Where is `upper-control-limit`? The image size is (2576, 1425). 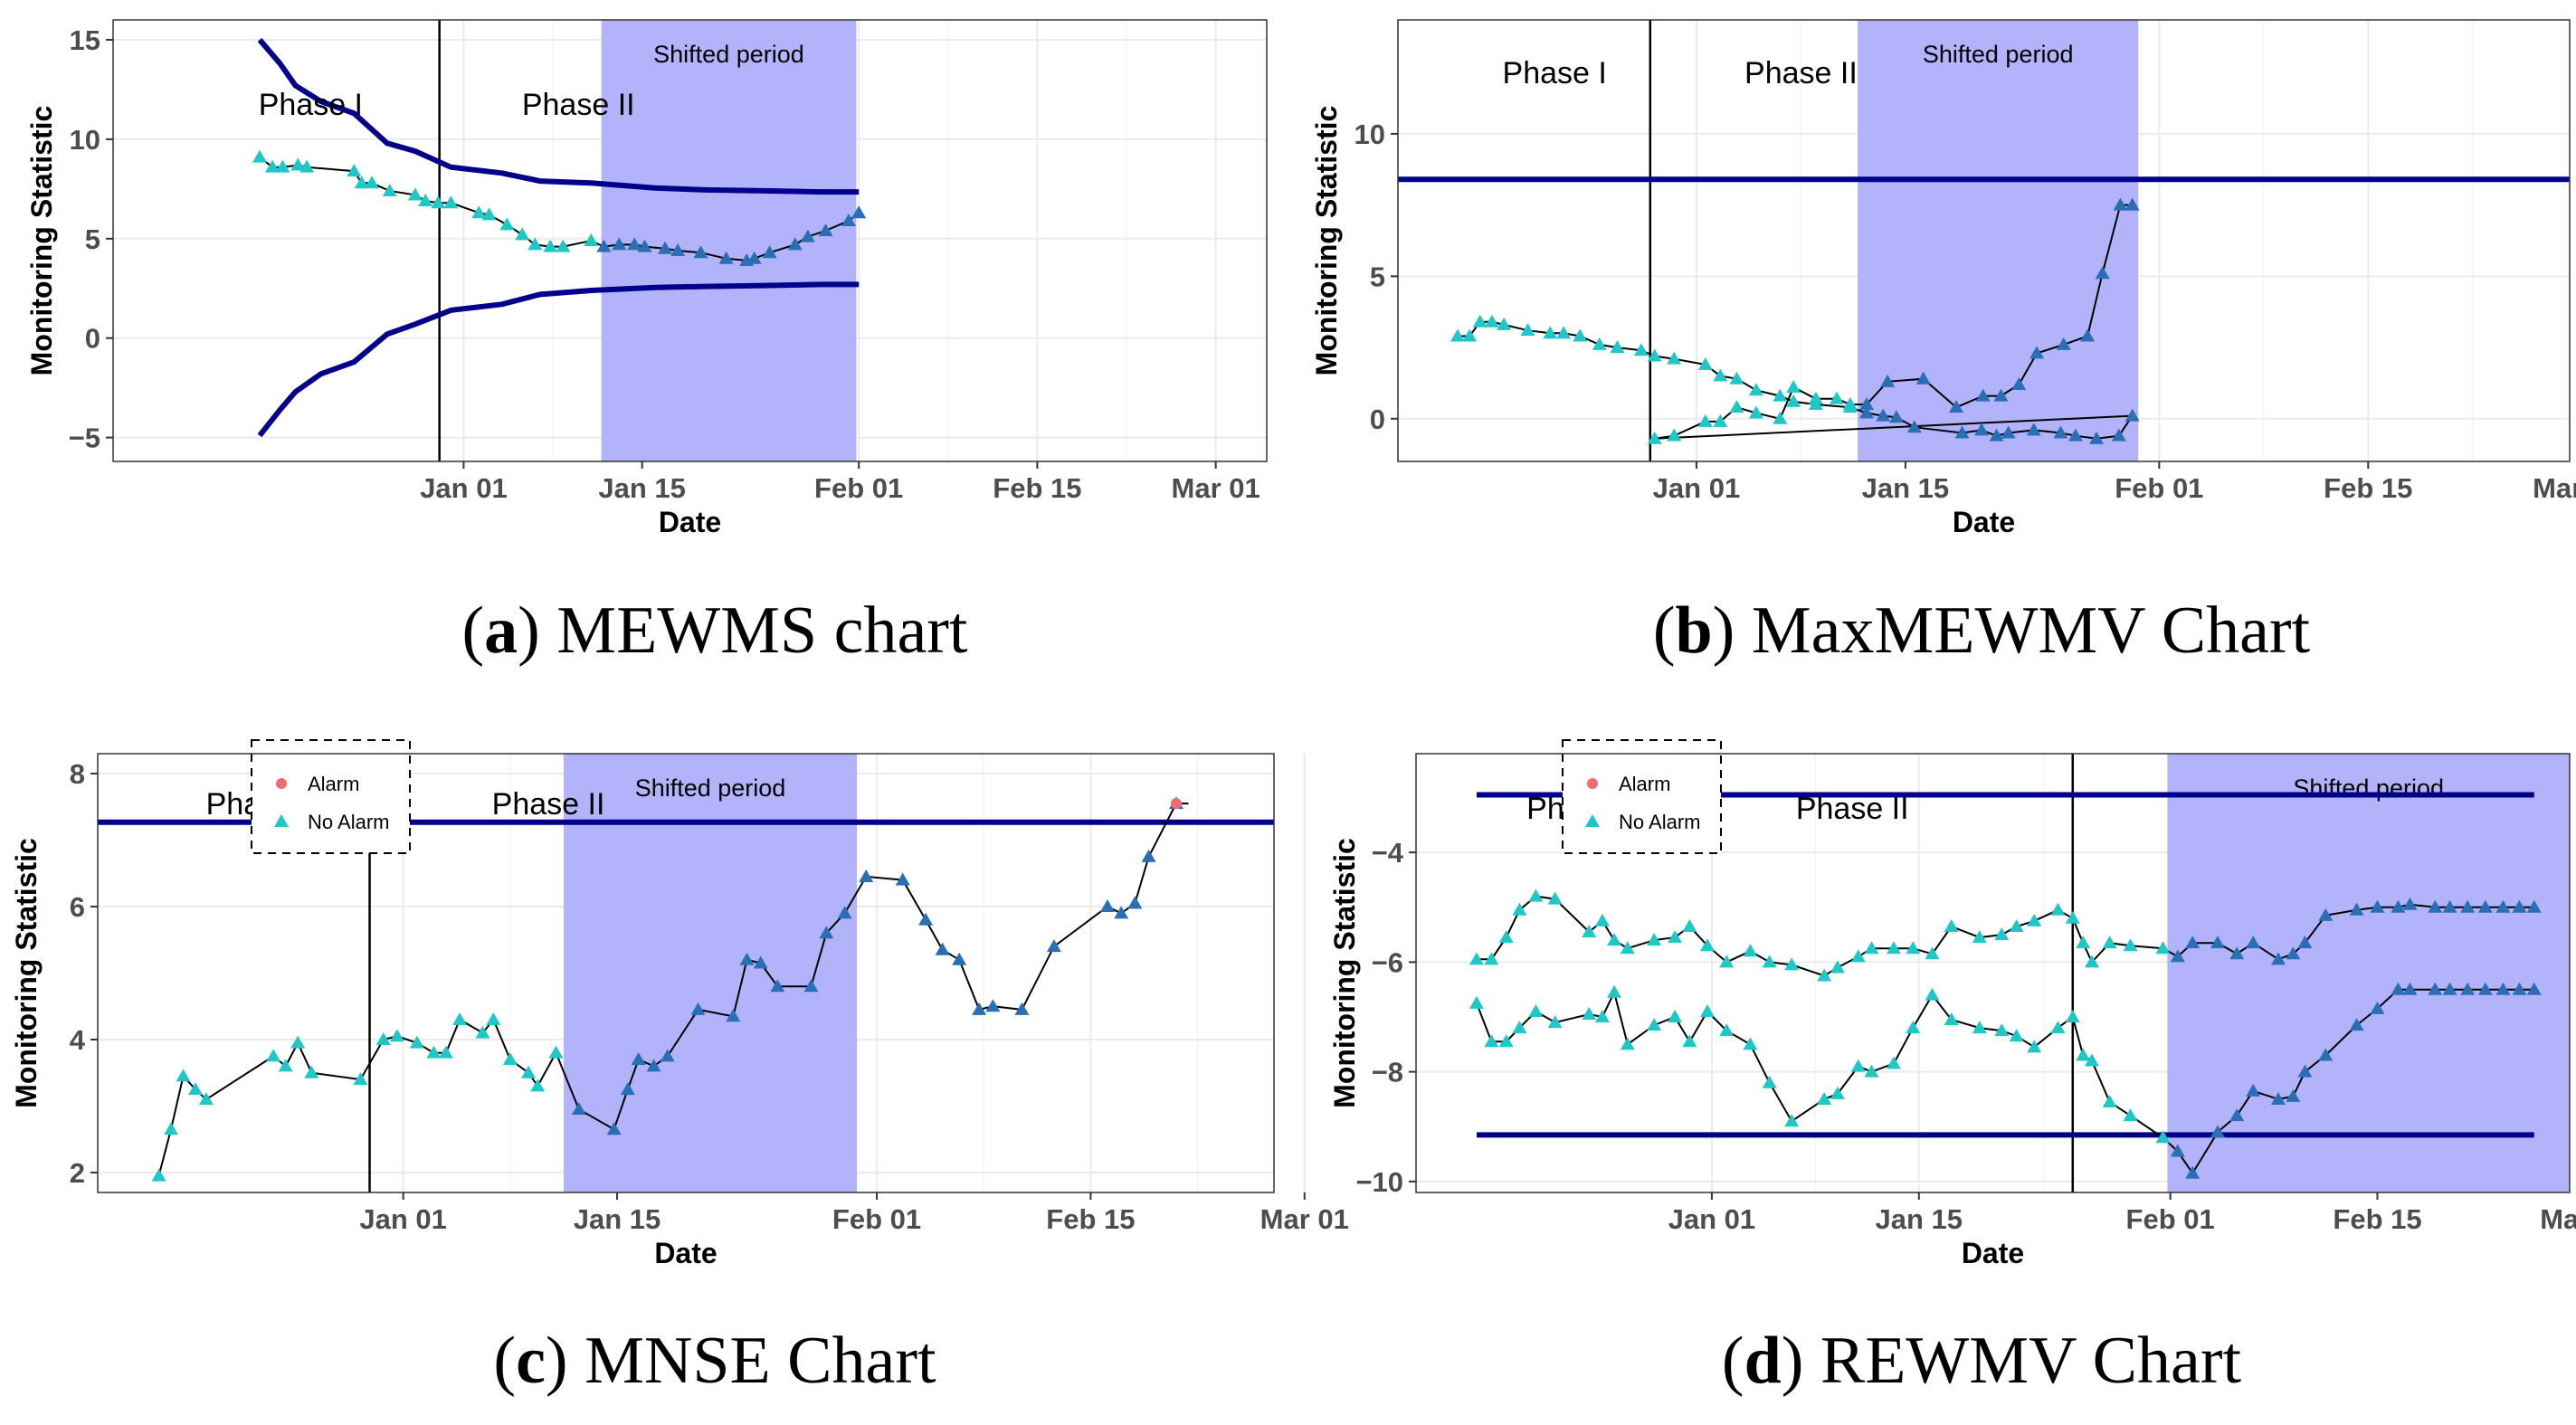
upper-control-limit is located at coordinates (558, 117).